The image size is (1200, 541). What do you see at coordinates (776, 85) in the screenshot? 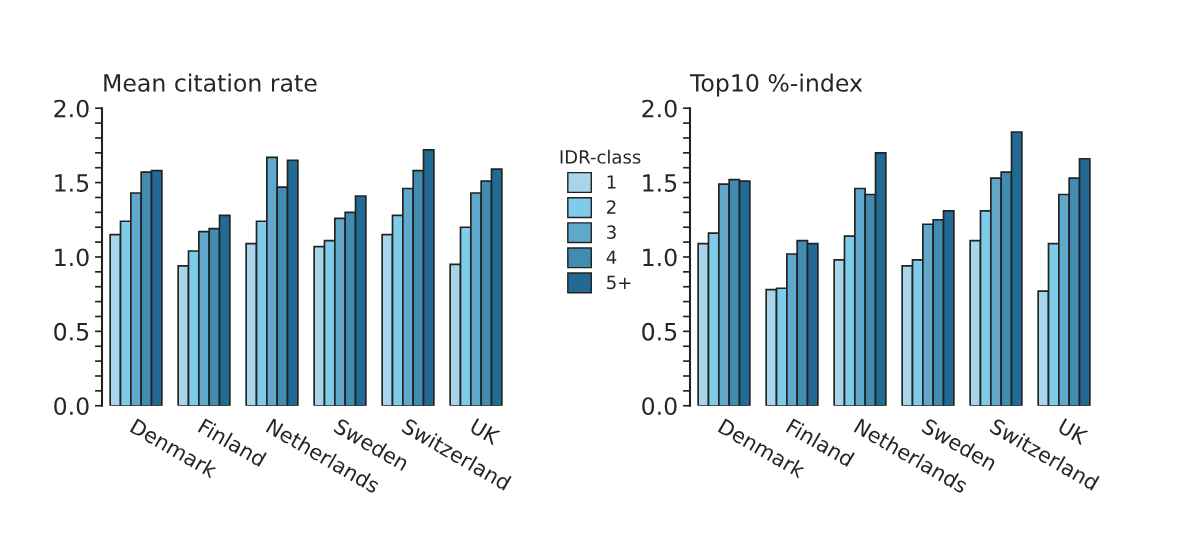
I see `chart-title: Top10 %-index` at bounding box center [776, 85].